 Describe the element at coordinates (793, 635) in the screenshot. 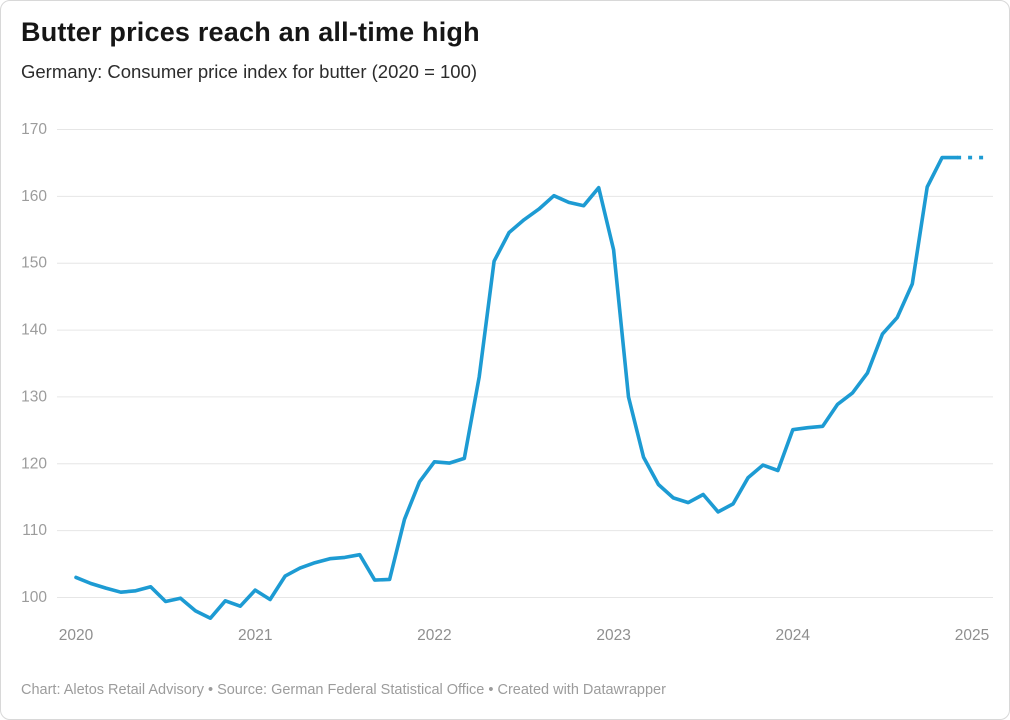

I see `x-axis-tick-label: 2024` at that location.